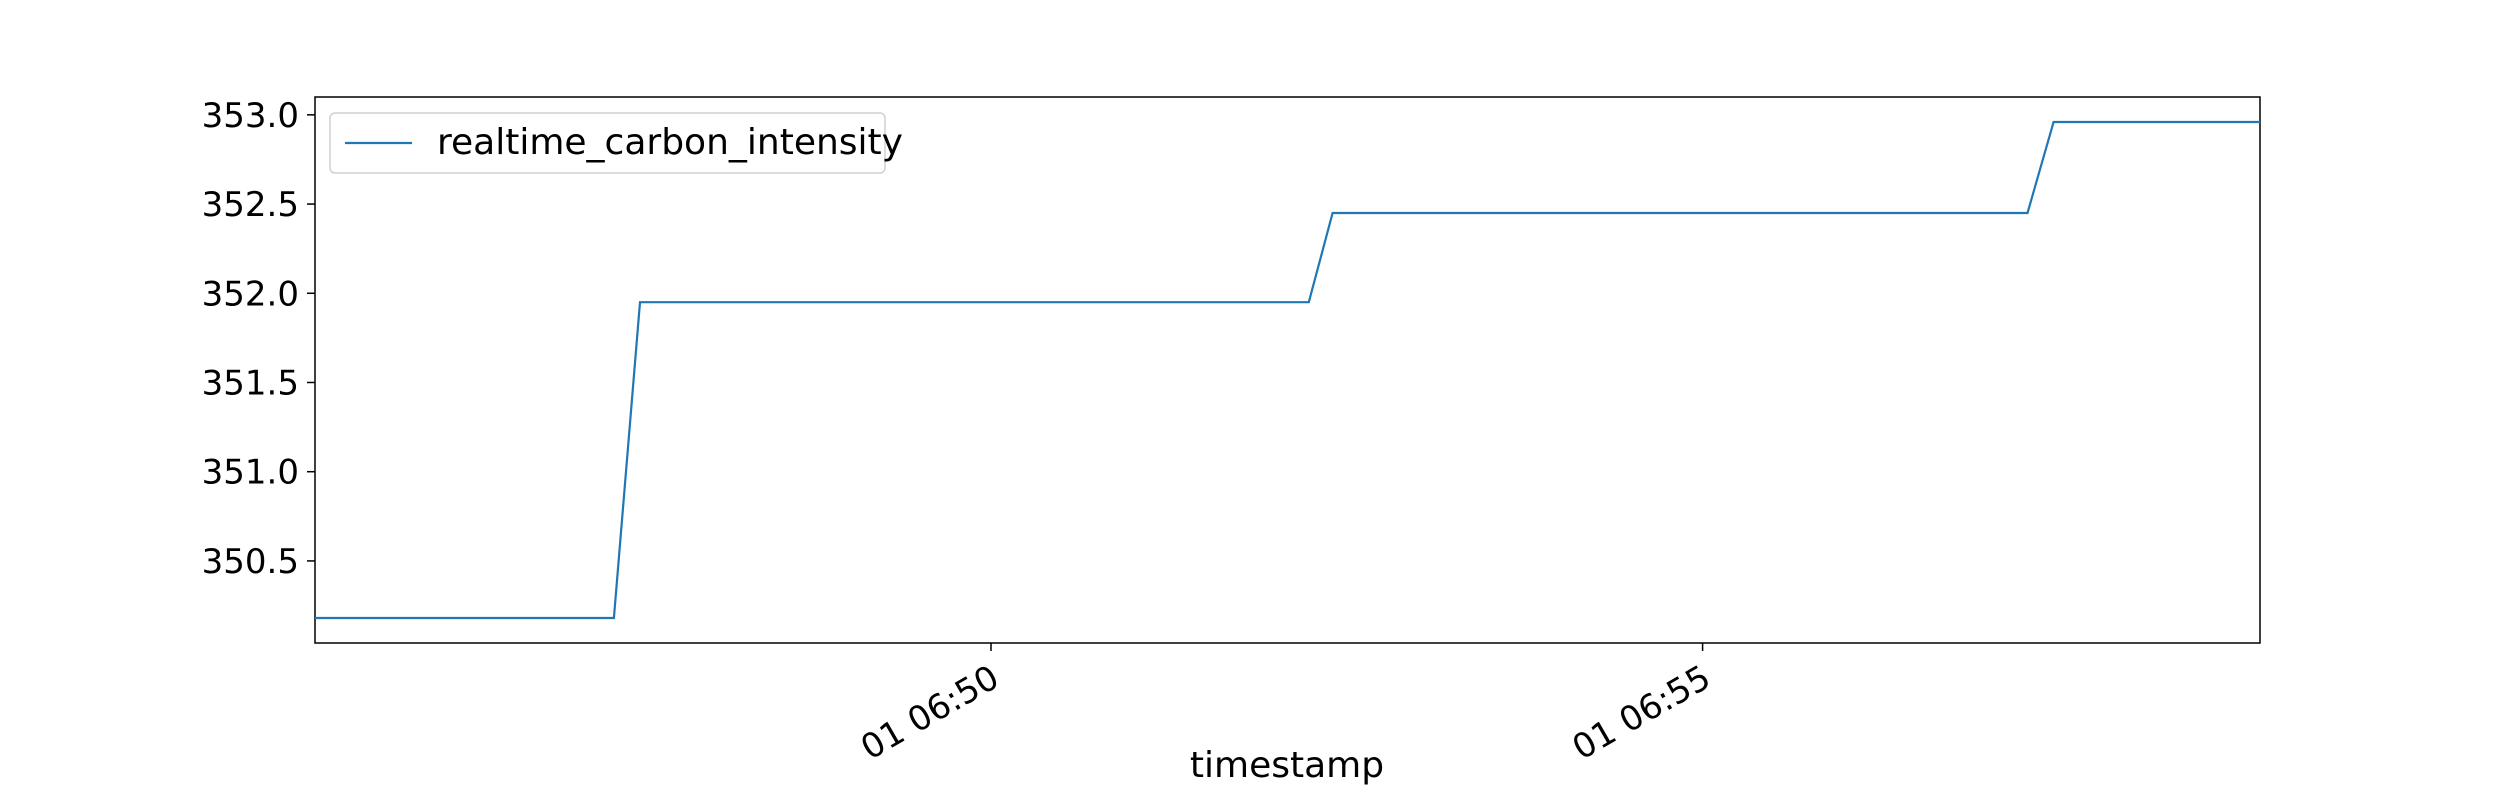  What do you see at coordinates (1287, 765) in the screenshot?
I see `x-axis-label: timestamp` at bounding box center [1287, 765].